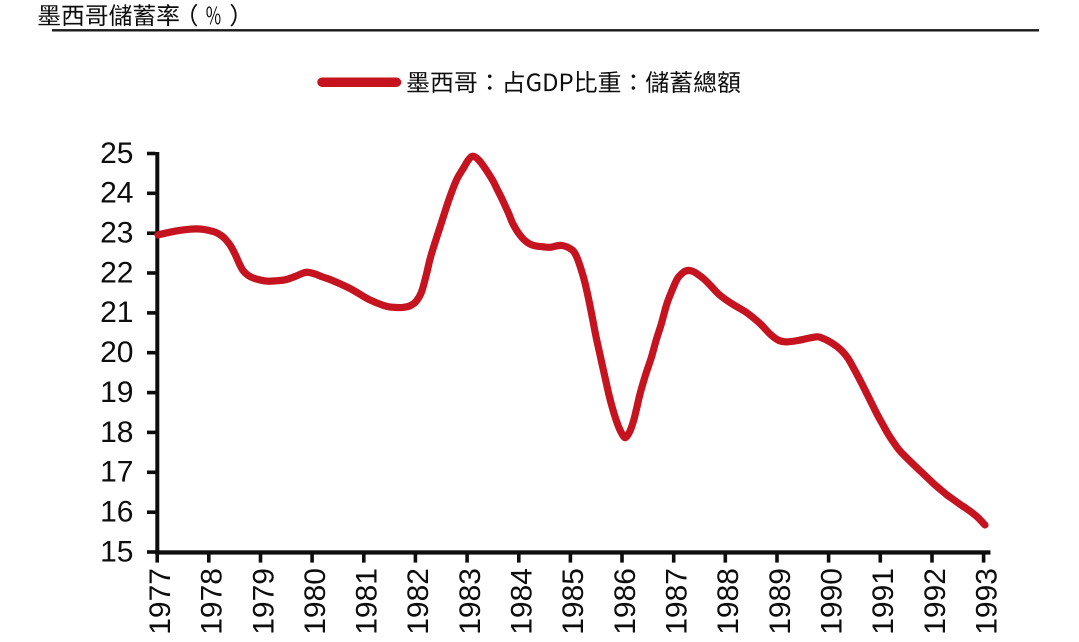 This screenshot has width=1079, height=642. I want to click on svg-text: 1990, so click(831, 601).